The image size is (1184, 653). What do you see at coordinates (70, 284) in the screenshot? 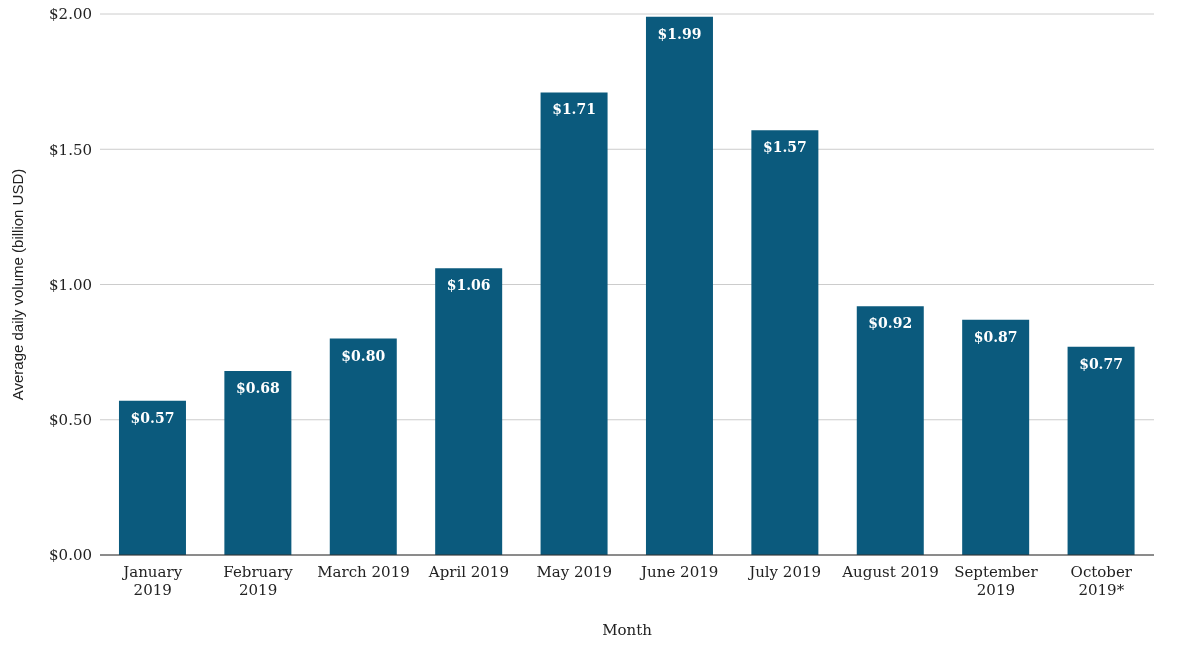
I see `y-tick-label: $1.00` at bounding box center [70, 284].